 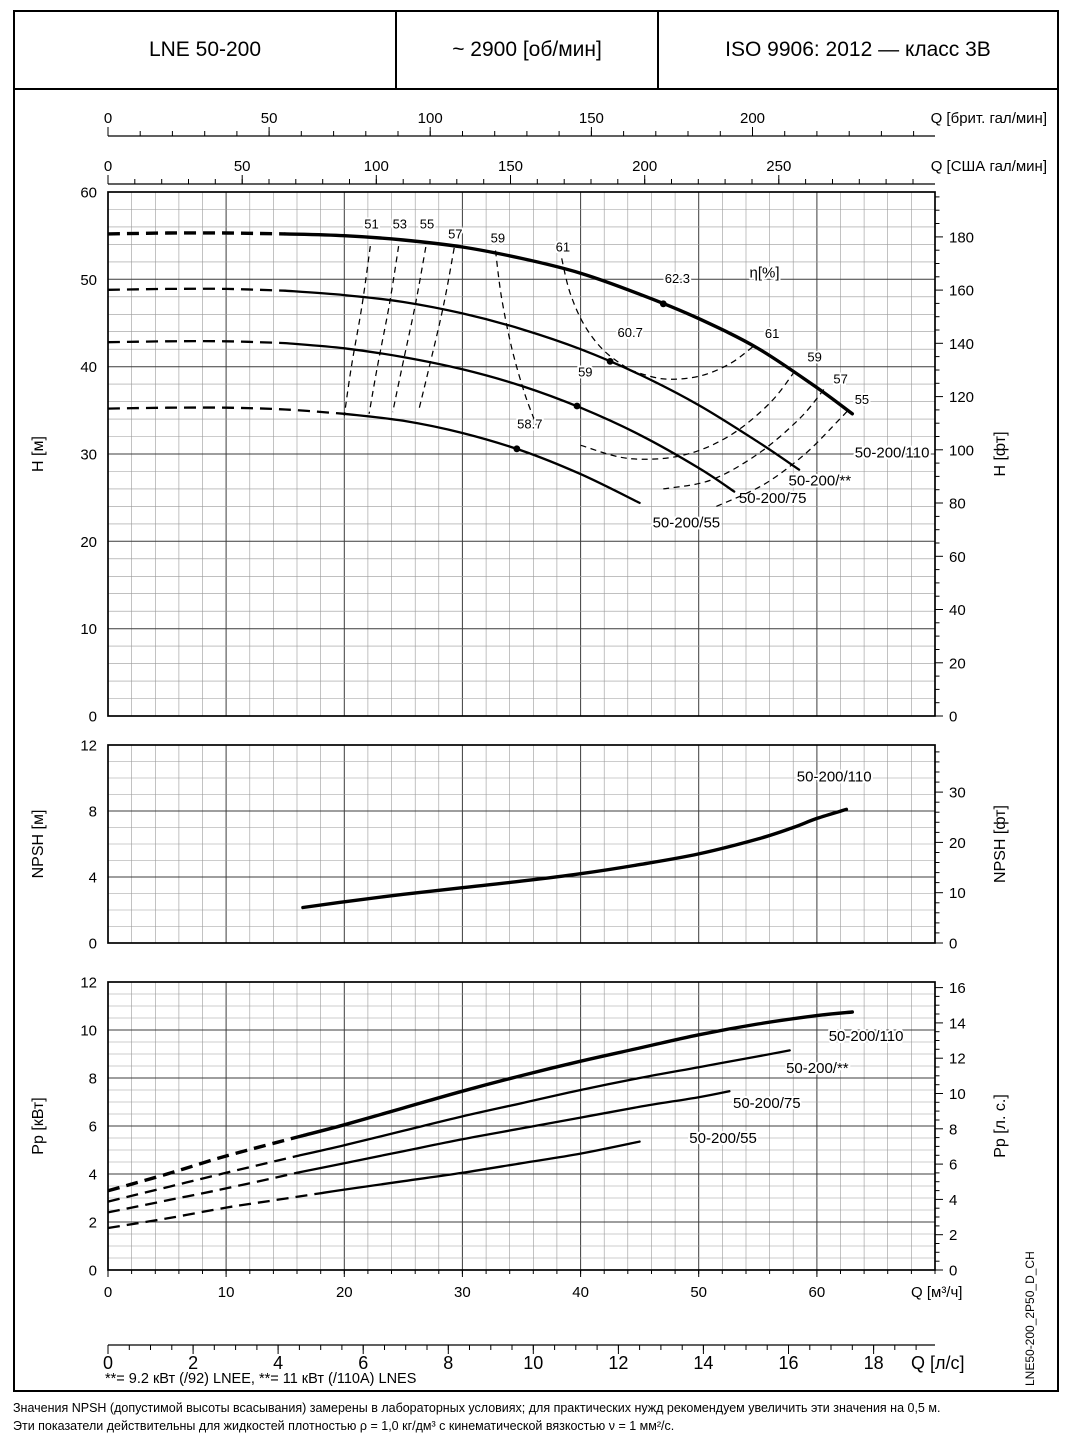 What do you see at coordinates (575, 123) in the screenshot?
I see `top-flow-axis-0: 0 50 100 150 200 Q [брит. гал/мин]` at bounding box center [575, 123].